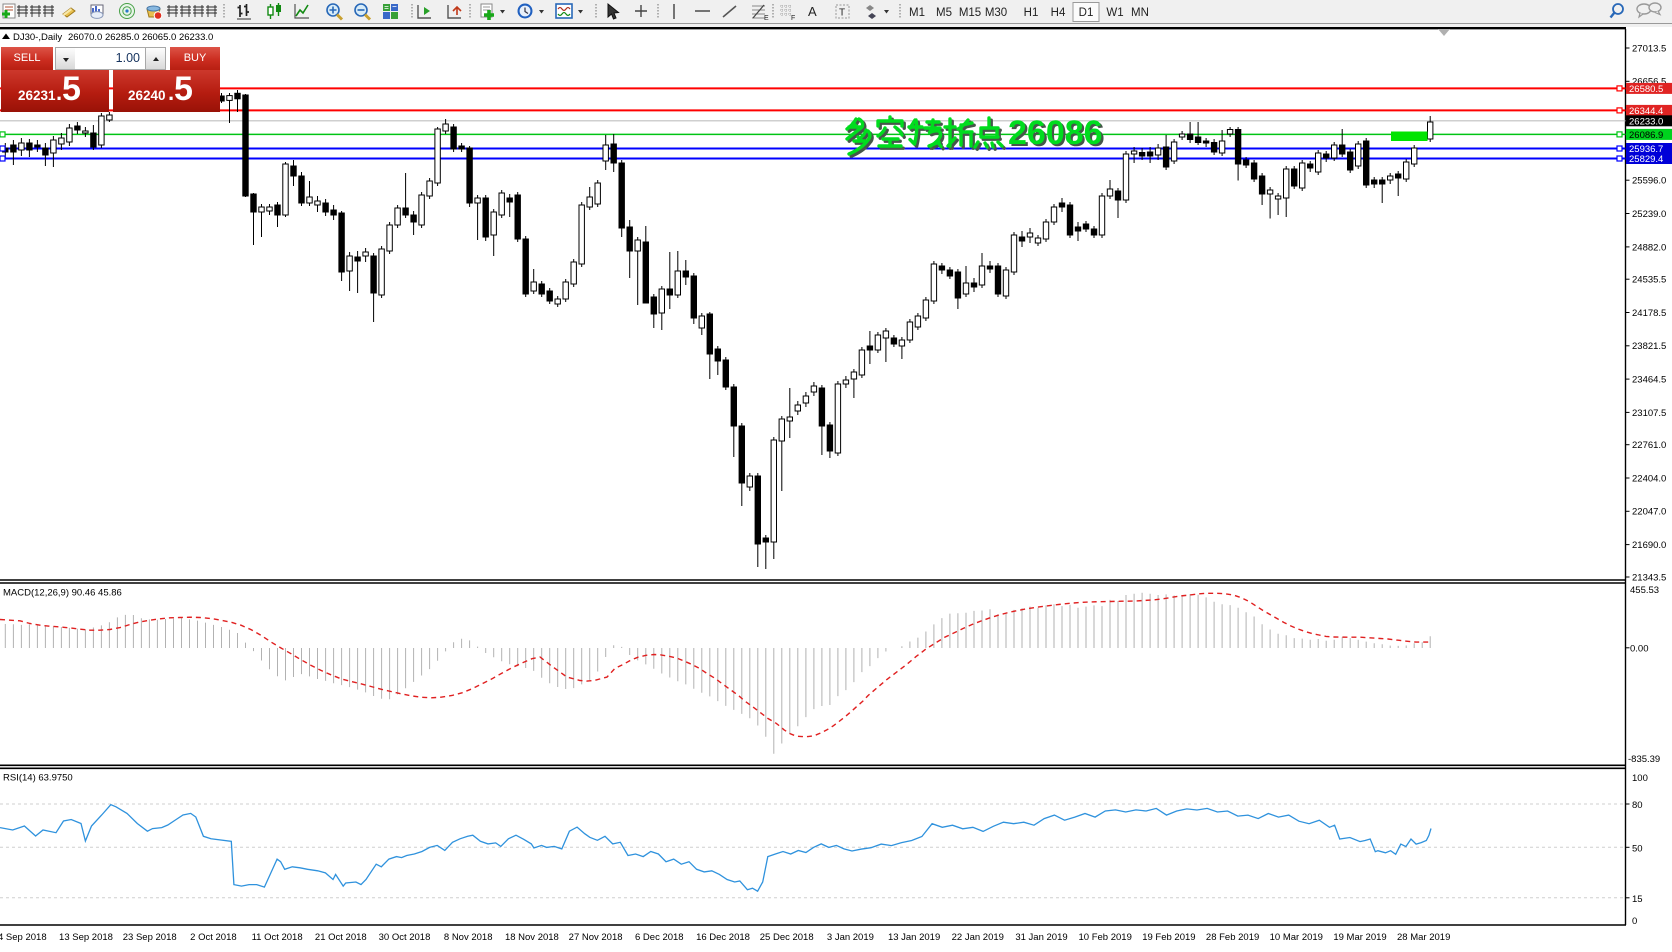  Describe the element at coordinates (1649, 313) in the screenshot. I see `svg-text: 24178.5` at that location.